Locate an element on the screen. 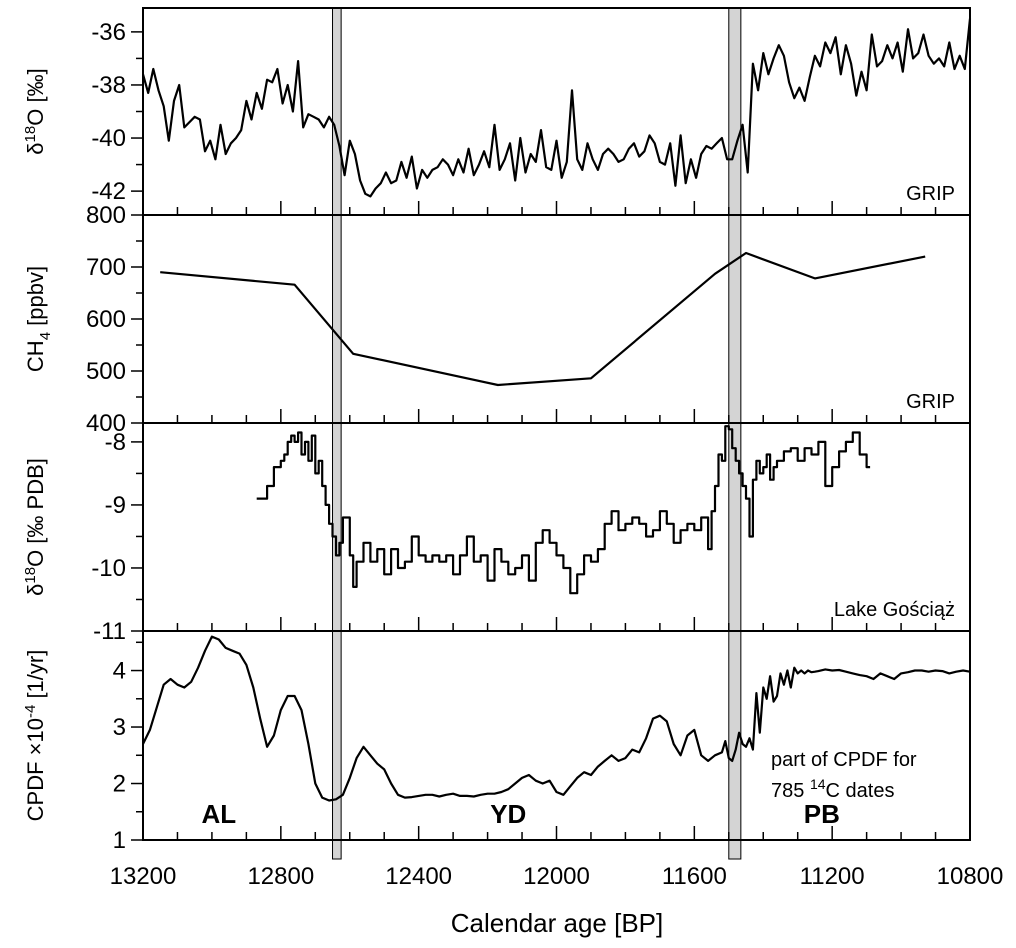 Image resolution: width=1016 pixels, height=948 pixels. y-tick-label: 2 is located at coordinates (119, 784).